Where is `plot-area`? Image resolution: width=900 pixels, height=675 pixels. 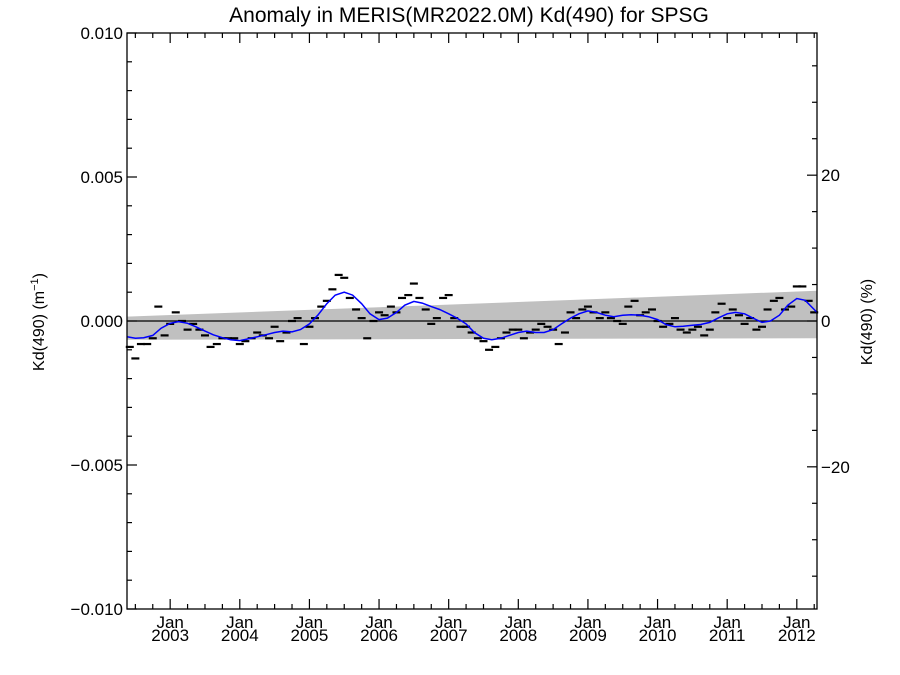 plot-area is located at coordinates (472, 316).